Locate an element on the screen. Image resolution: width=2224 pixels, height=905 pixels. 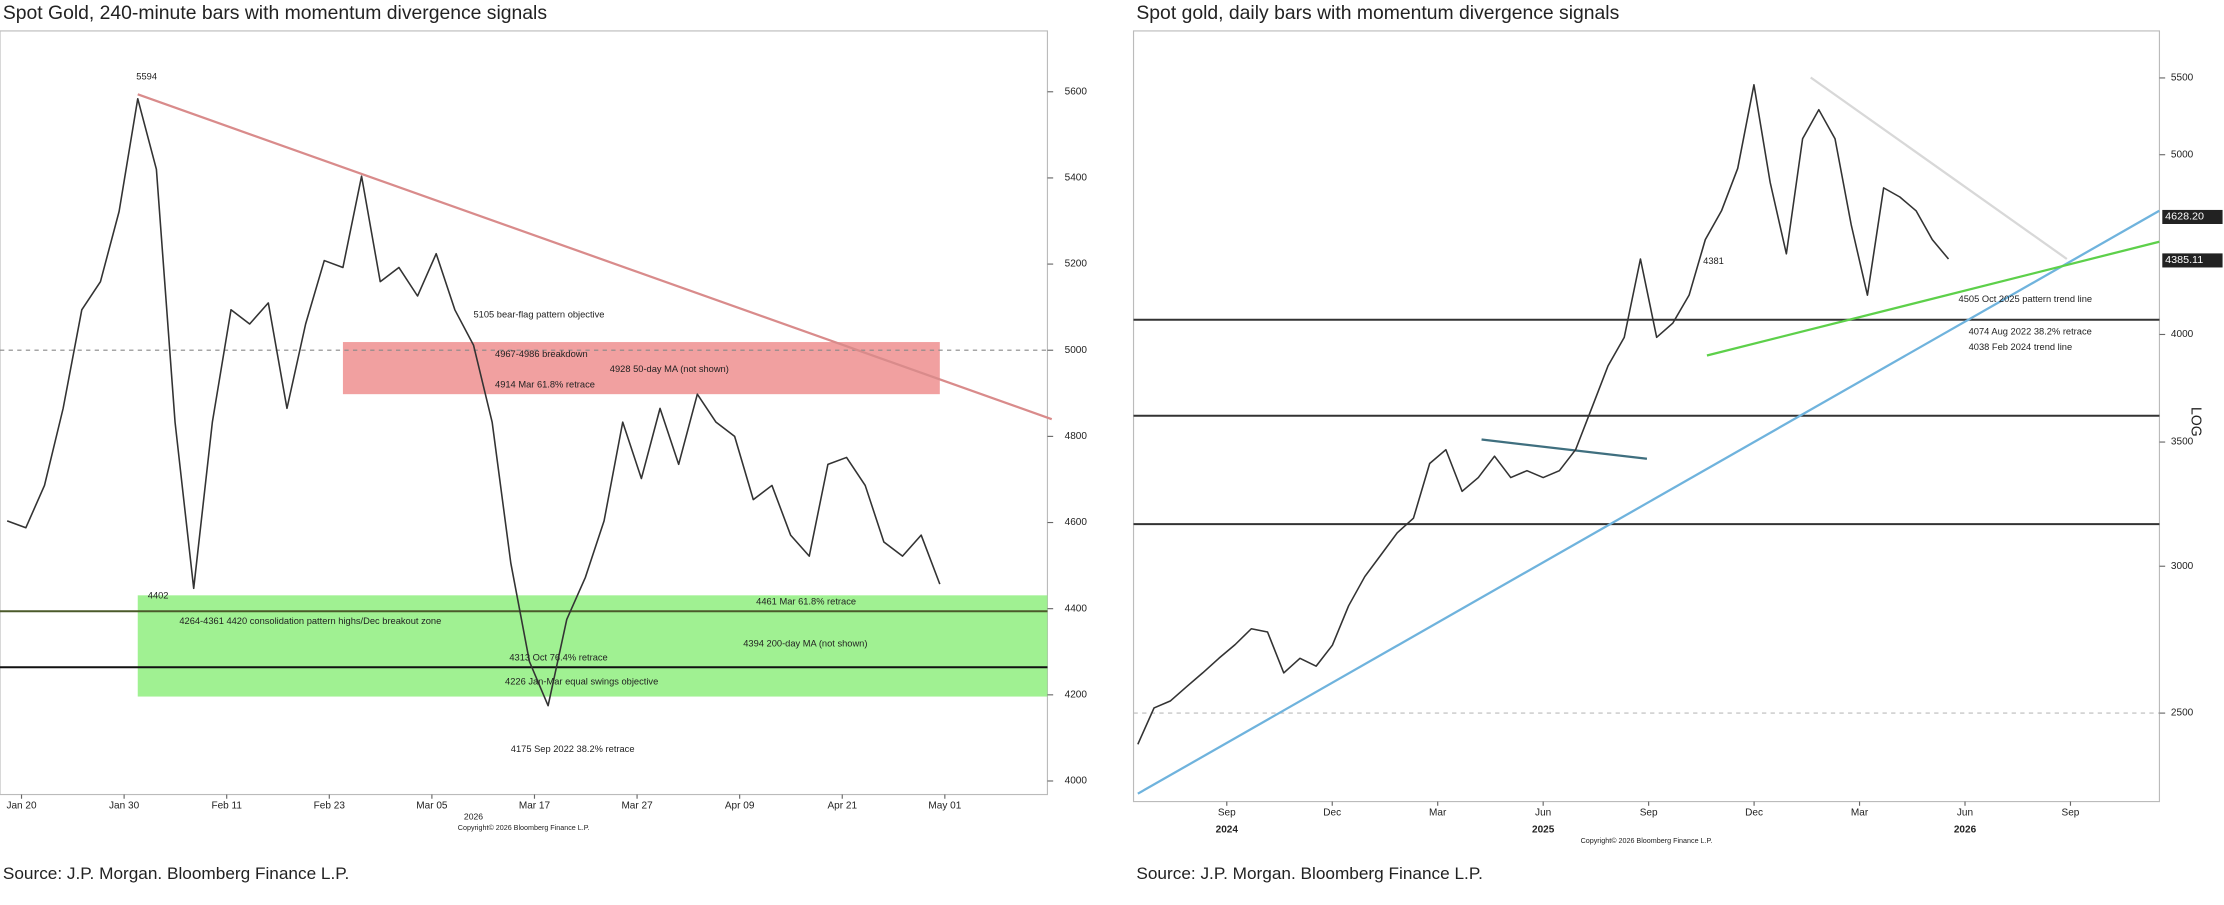
y-tick-label: 5500 is located at coordinates (2182, 78).